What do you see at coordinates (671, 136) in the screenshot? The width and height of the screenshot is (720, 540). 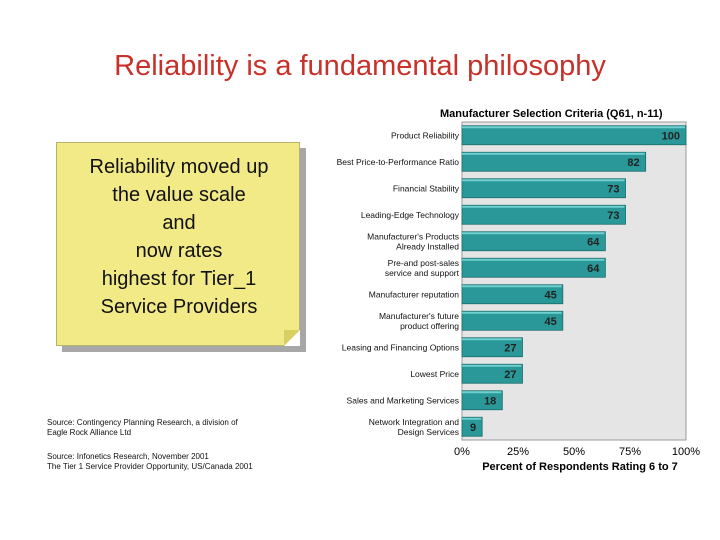 I see `data-label: 100` at bounding box center [671, 136].